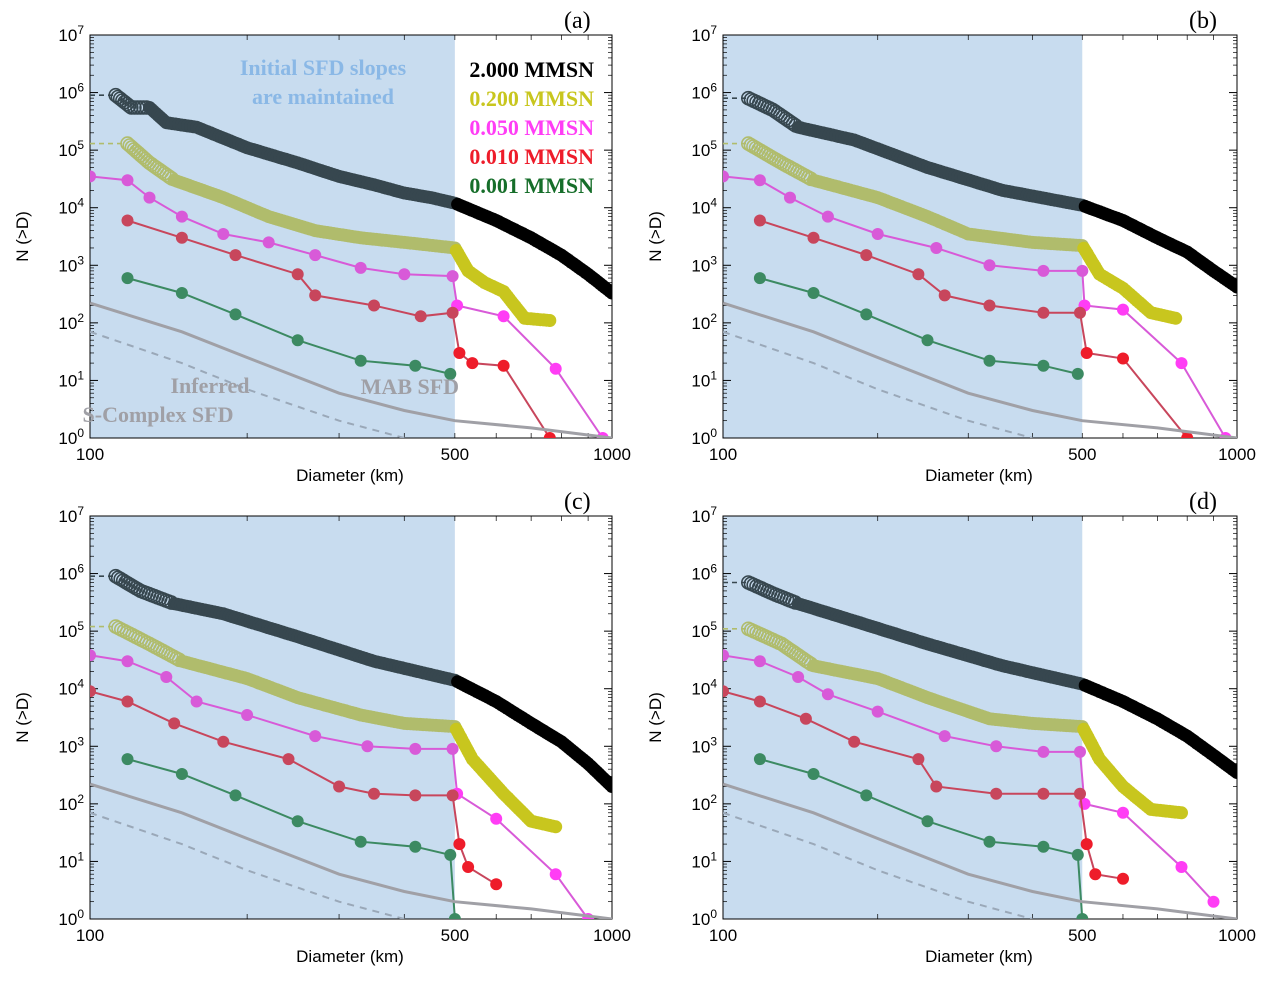 This screenshot has width=1268, height=989. What do you see at coordinates (723, 454) in the screenshot?
I see `x-tick-label: 100` at bounding box center [723, 454].